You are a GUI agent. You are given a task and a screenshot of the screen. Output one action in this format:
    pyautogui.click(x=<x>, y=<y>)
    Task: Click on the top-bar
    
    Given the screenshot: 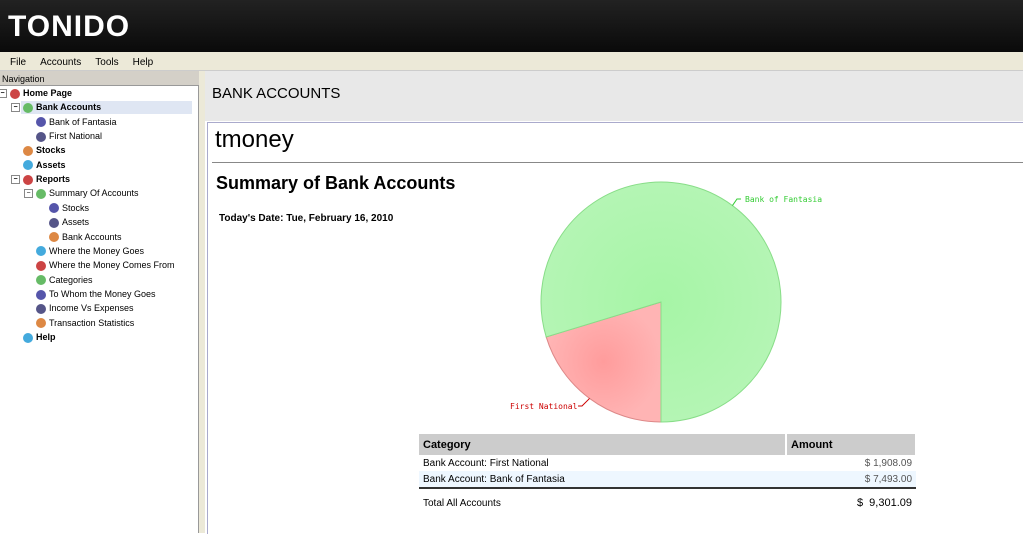 What is the action you would take?
    pyautogui.click(x=511, y=26)
    